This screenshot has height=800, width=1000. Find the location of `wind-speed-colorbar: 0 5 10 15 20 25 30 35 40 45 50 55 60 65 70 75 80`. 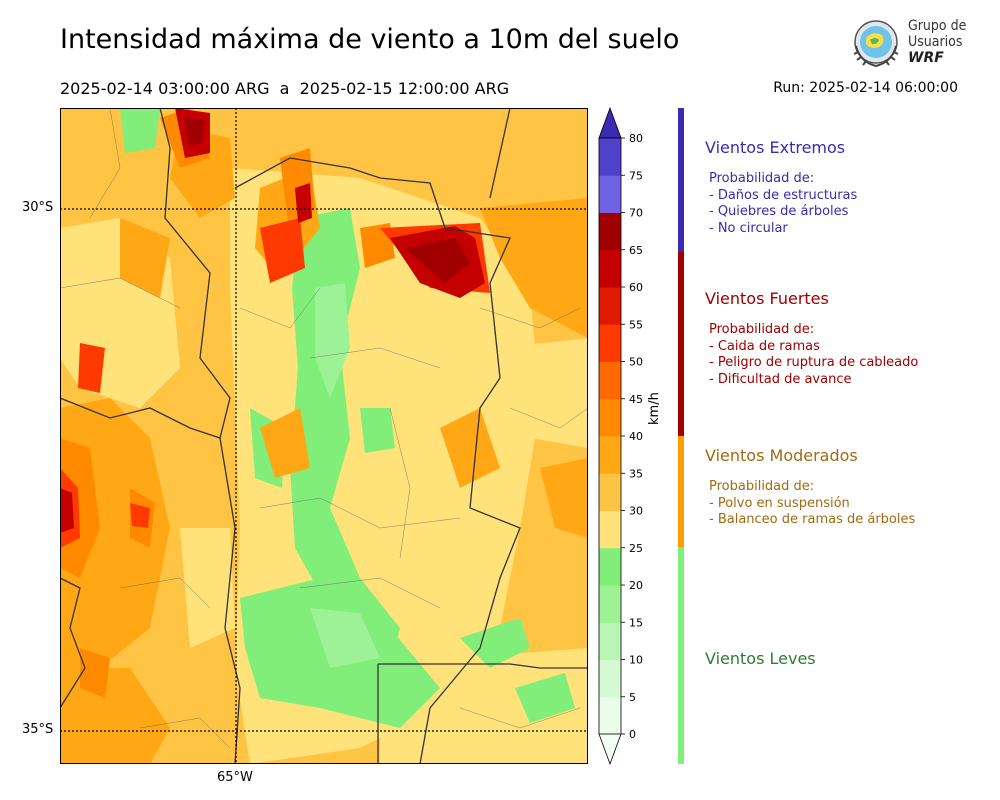

wind-speed-colorbar: 0 5 10 15 20 25 30 35 40 45 50 55 60 65 70 75 80 is located at coordinates (620, 436).